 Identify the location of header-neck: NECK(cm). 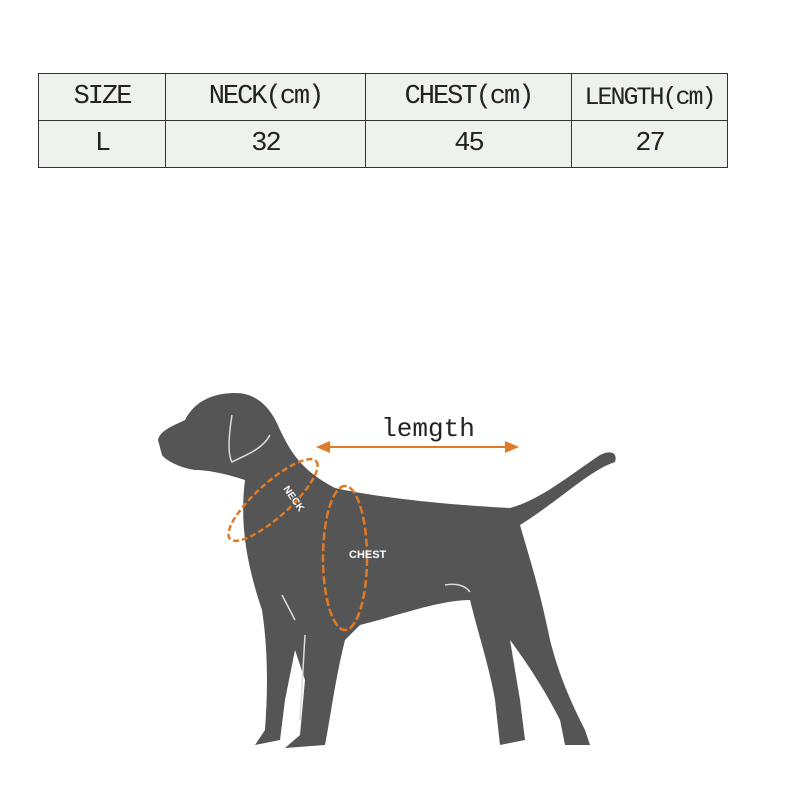
(265, 97).